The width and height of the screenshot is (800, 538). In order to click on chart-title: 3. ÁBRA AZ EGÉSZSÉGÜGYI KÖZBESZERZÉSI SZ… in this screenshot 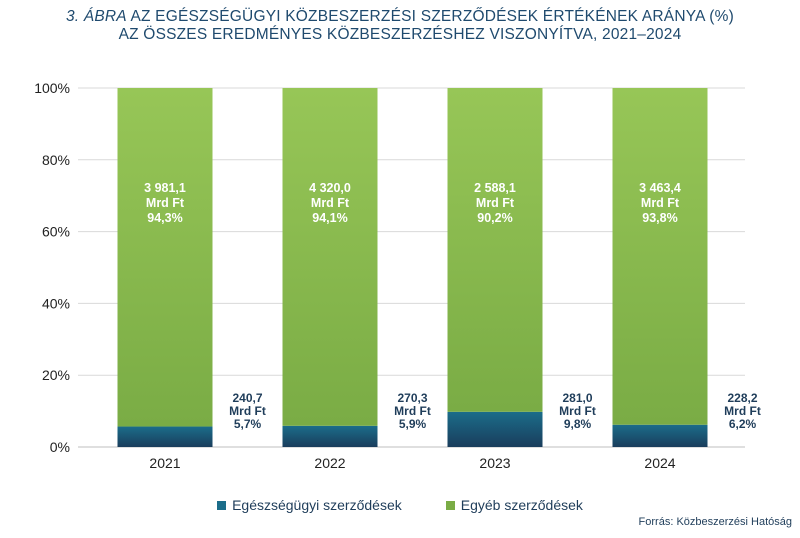, I will do `click(400, 26)`.